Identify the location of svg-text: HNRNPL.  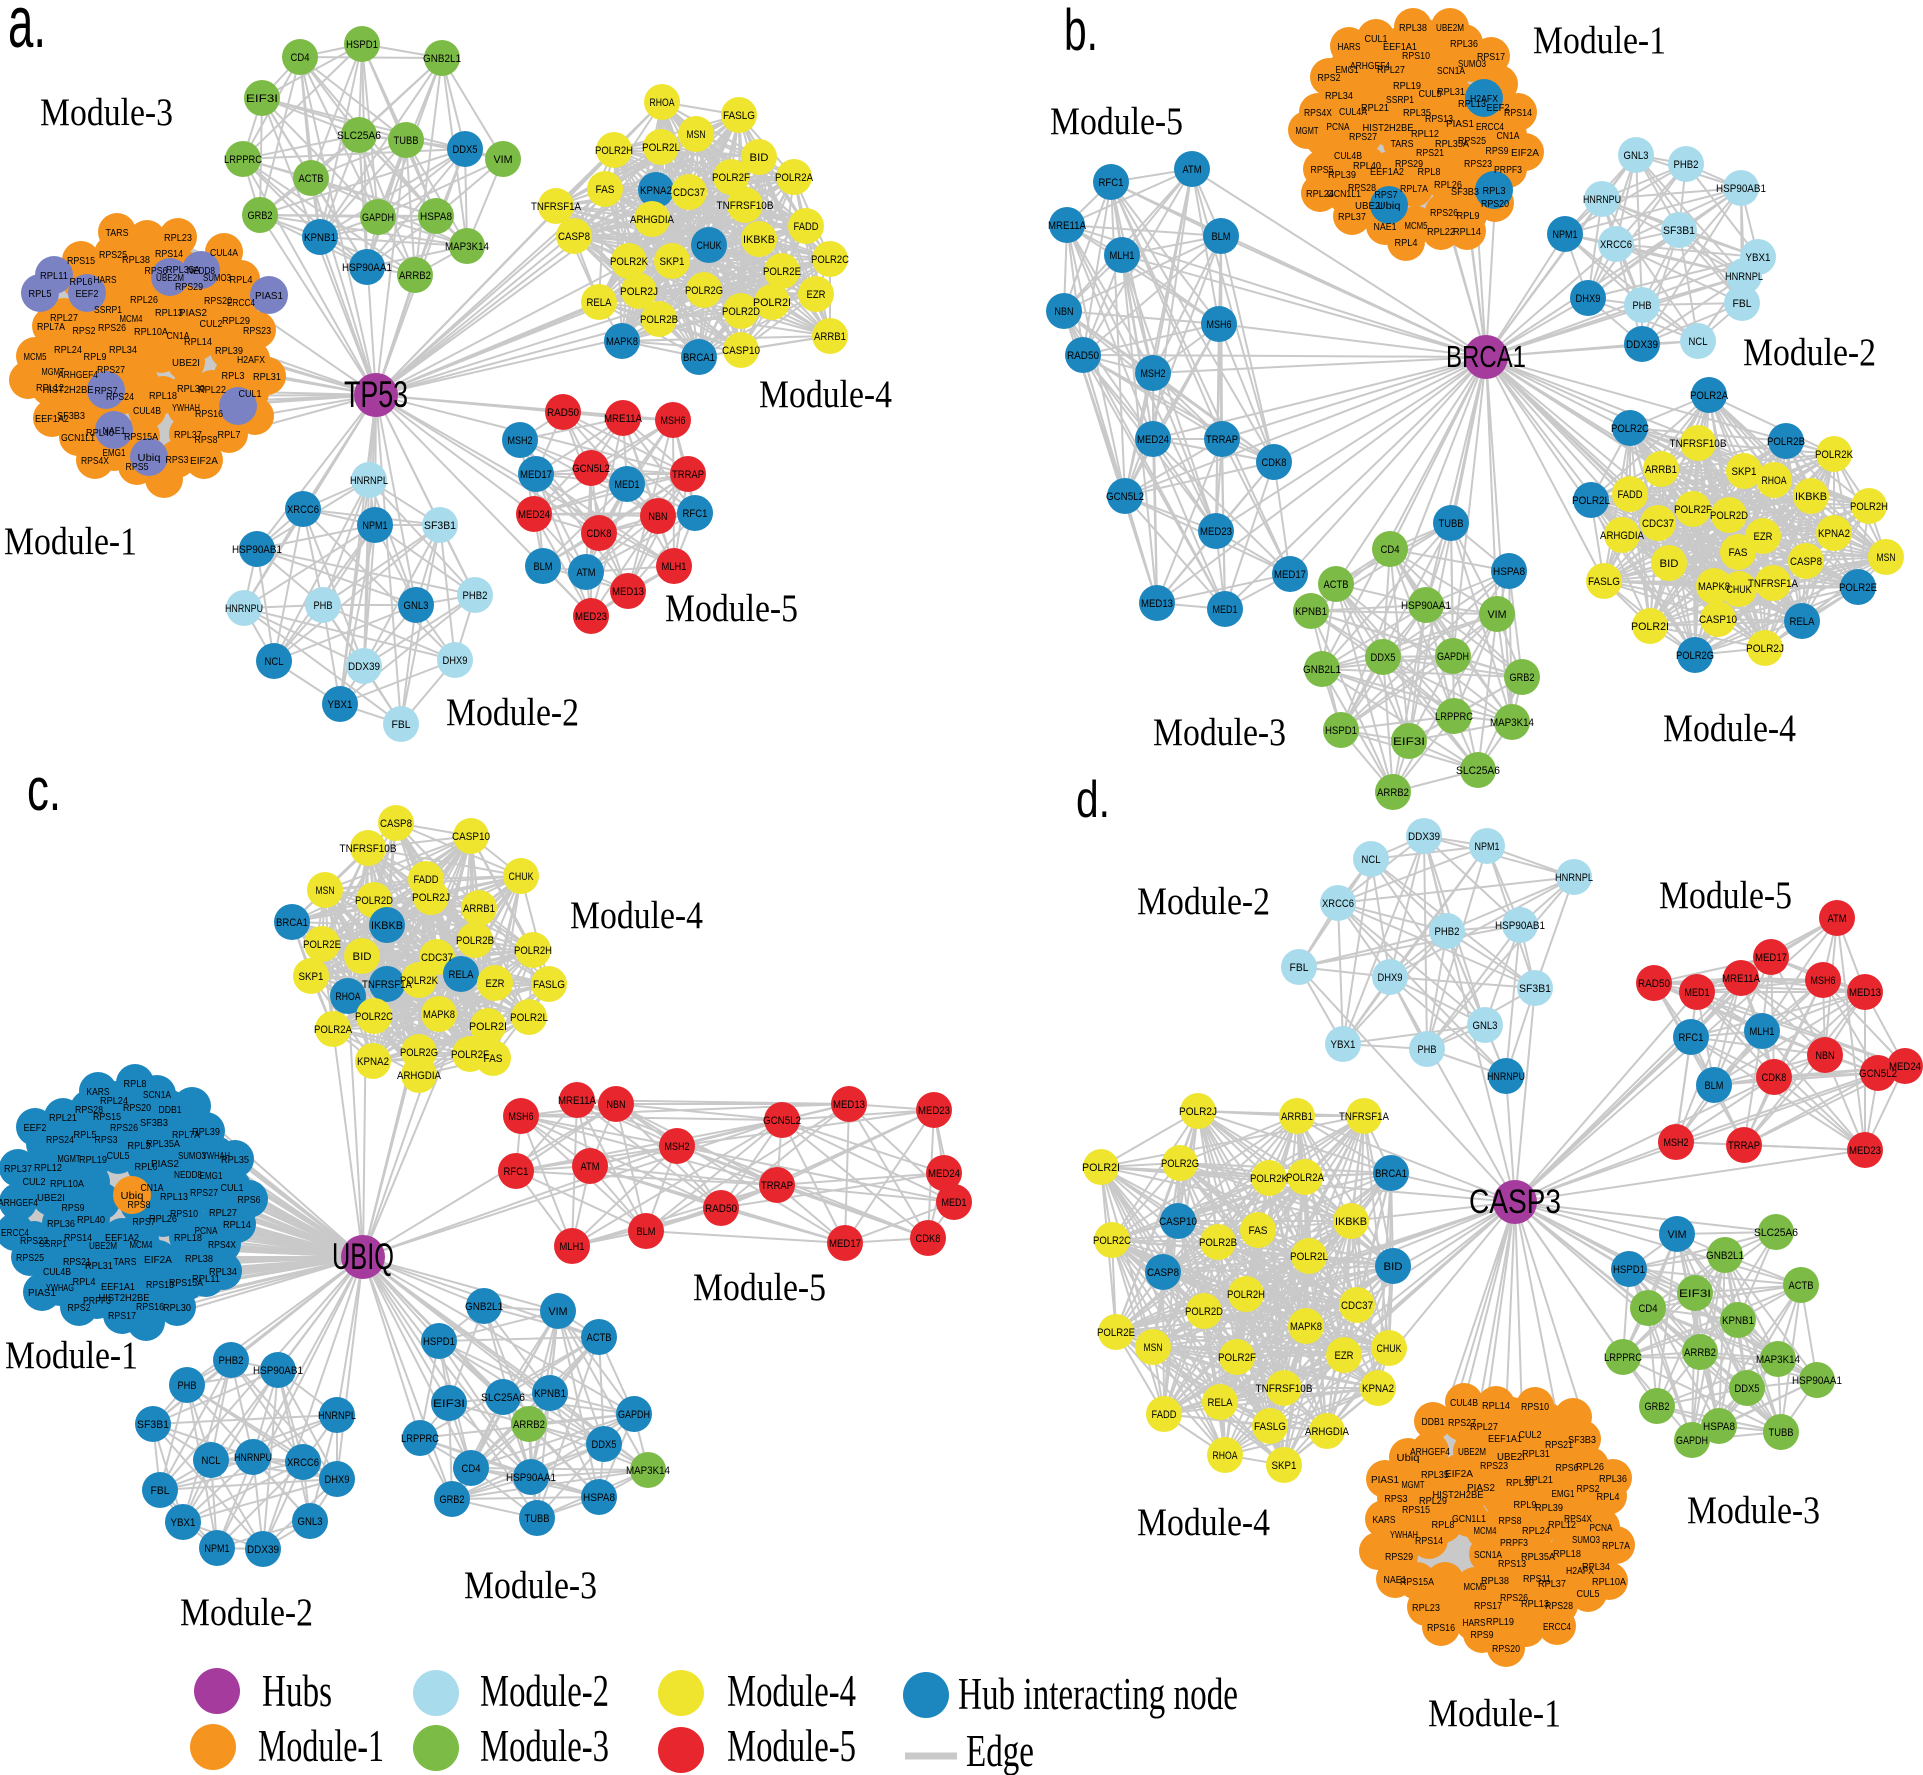
(1574, 878).